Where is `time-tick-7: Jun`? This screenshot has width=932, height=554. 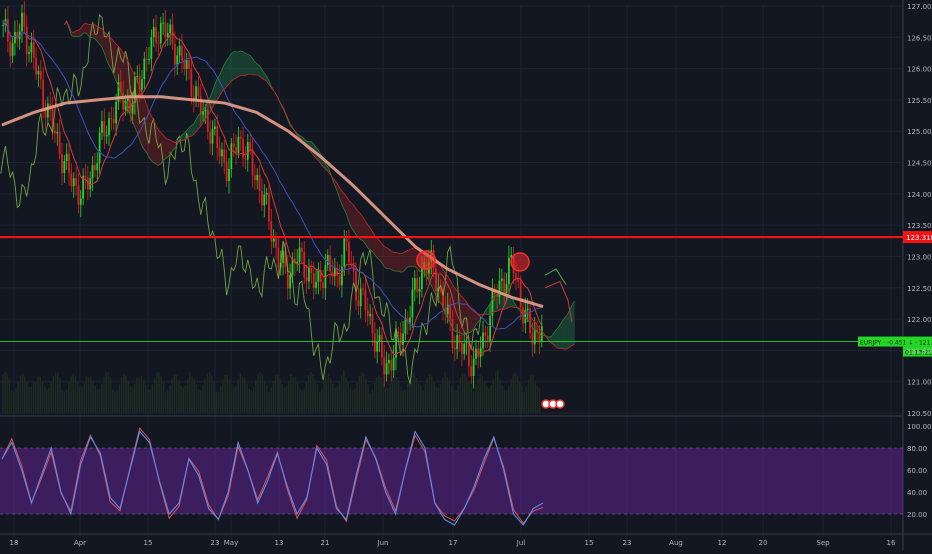
time-tick-7: Jun is located at coordinates (383, 543).